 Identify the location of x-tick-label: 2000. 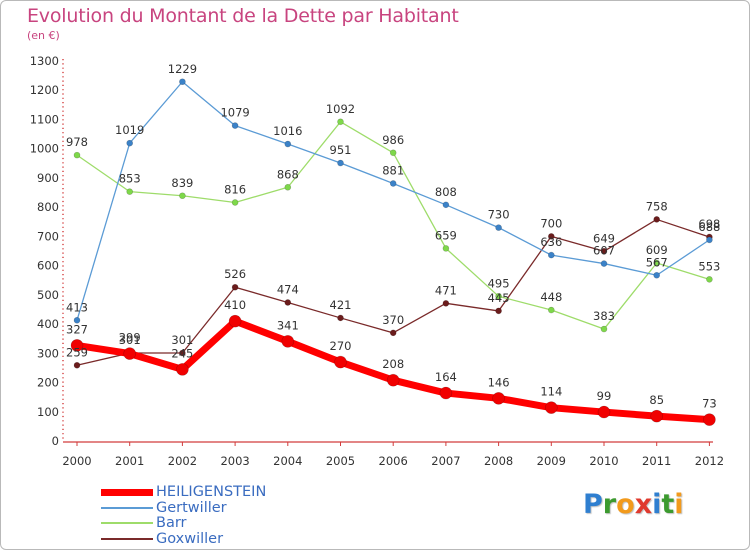
(76, 461).